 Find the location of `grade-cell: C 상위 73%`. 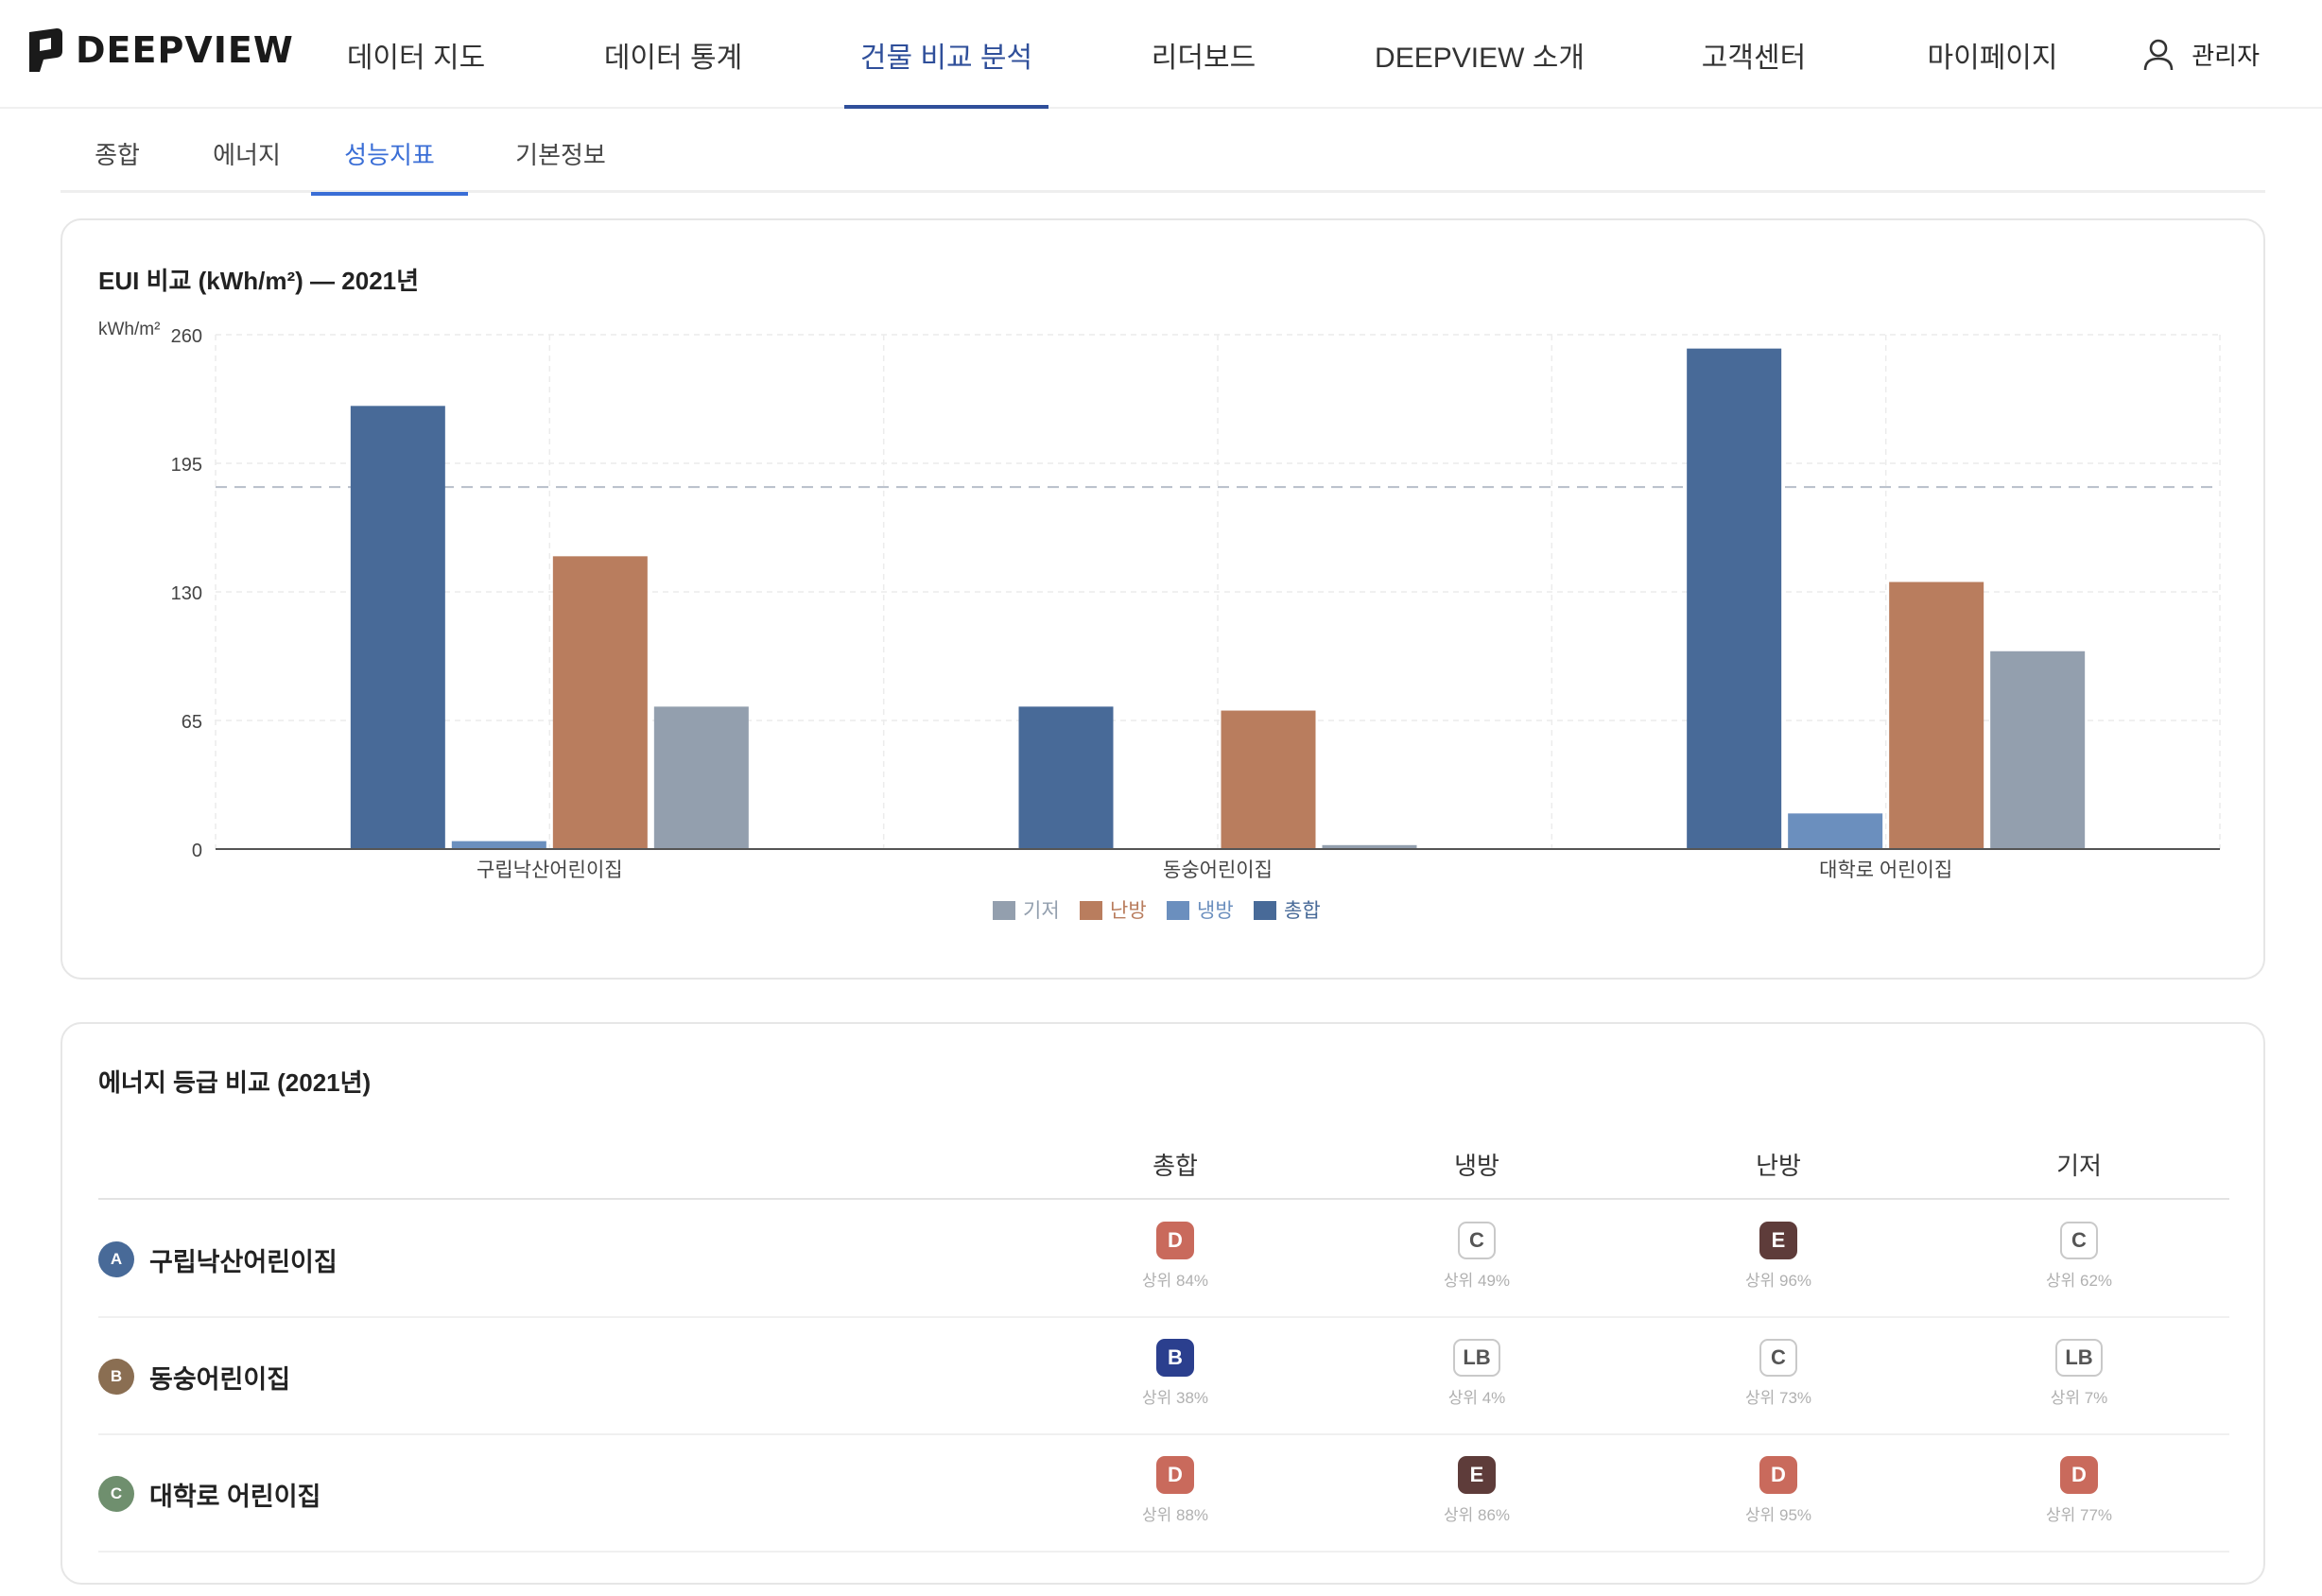

grade-cell: C 상위 73% is located at coordinates (1778, 1373).